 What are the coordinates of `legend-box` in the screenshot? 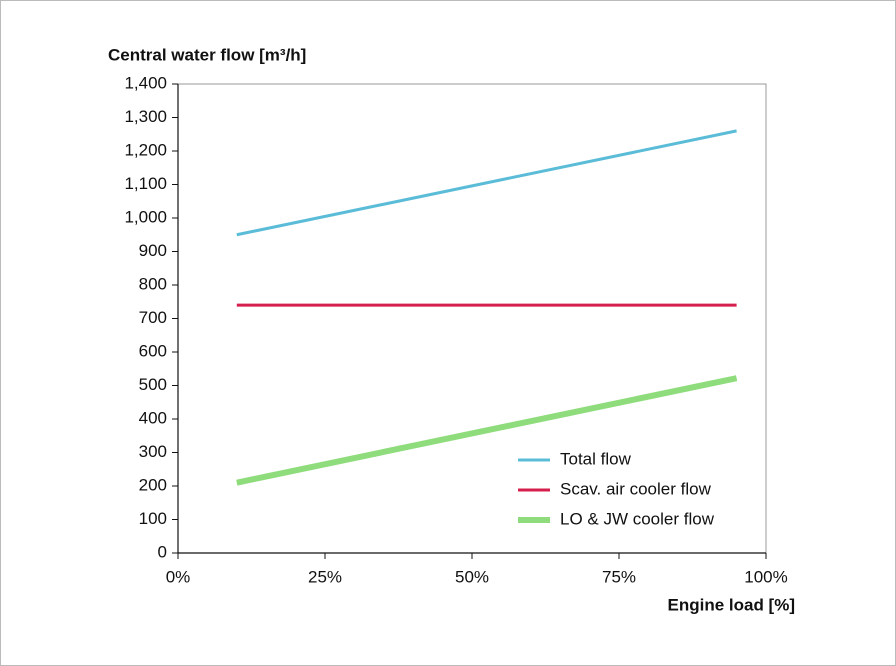 It's located at (635, 489).